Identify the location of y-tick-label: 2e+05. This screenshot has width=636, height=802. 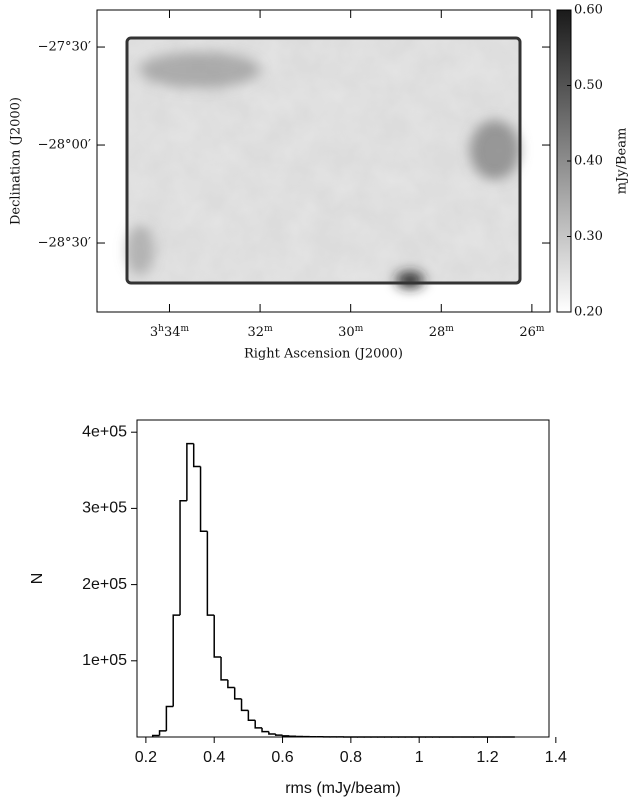
(104, 584).